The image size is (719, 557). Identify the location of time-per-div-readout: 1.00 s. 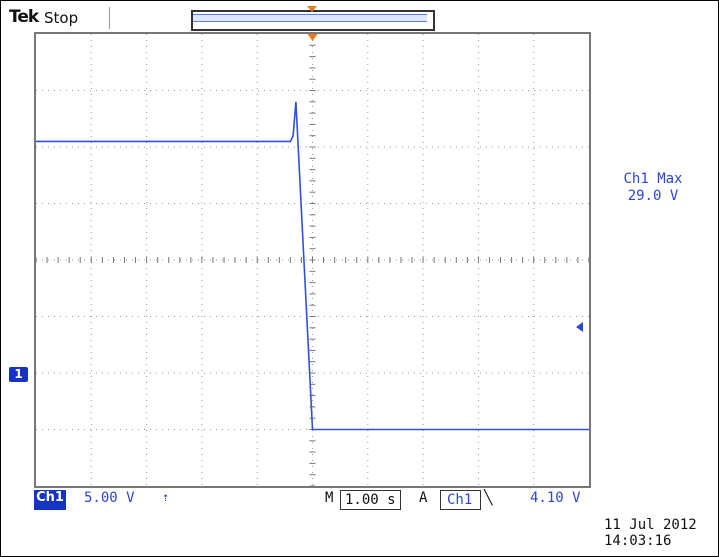
(370, 500).